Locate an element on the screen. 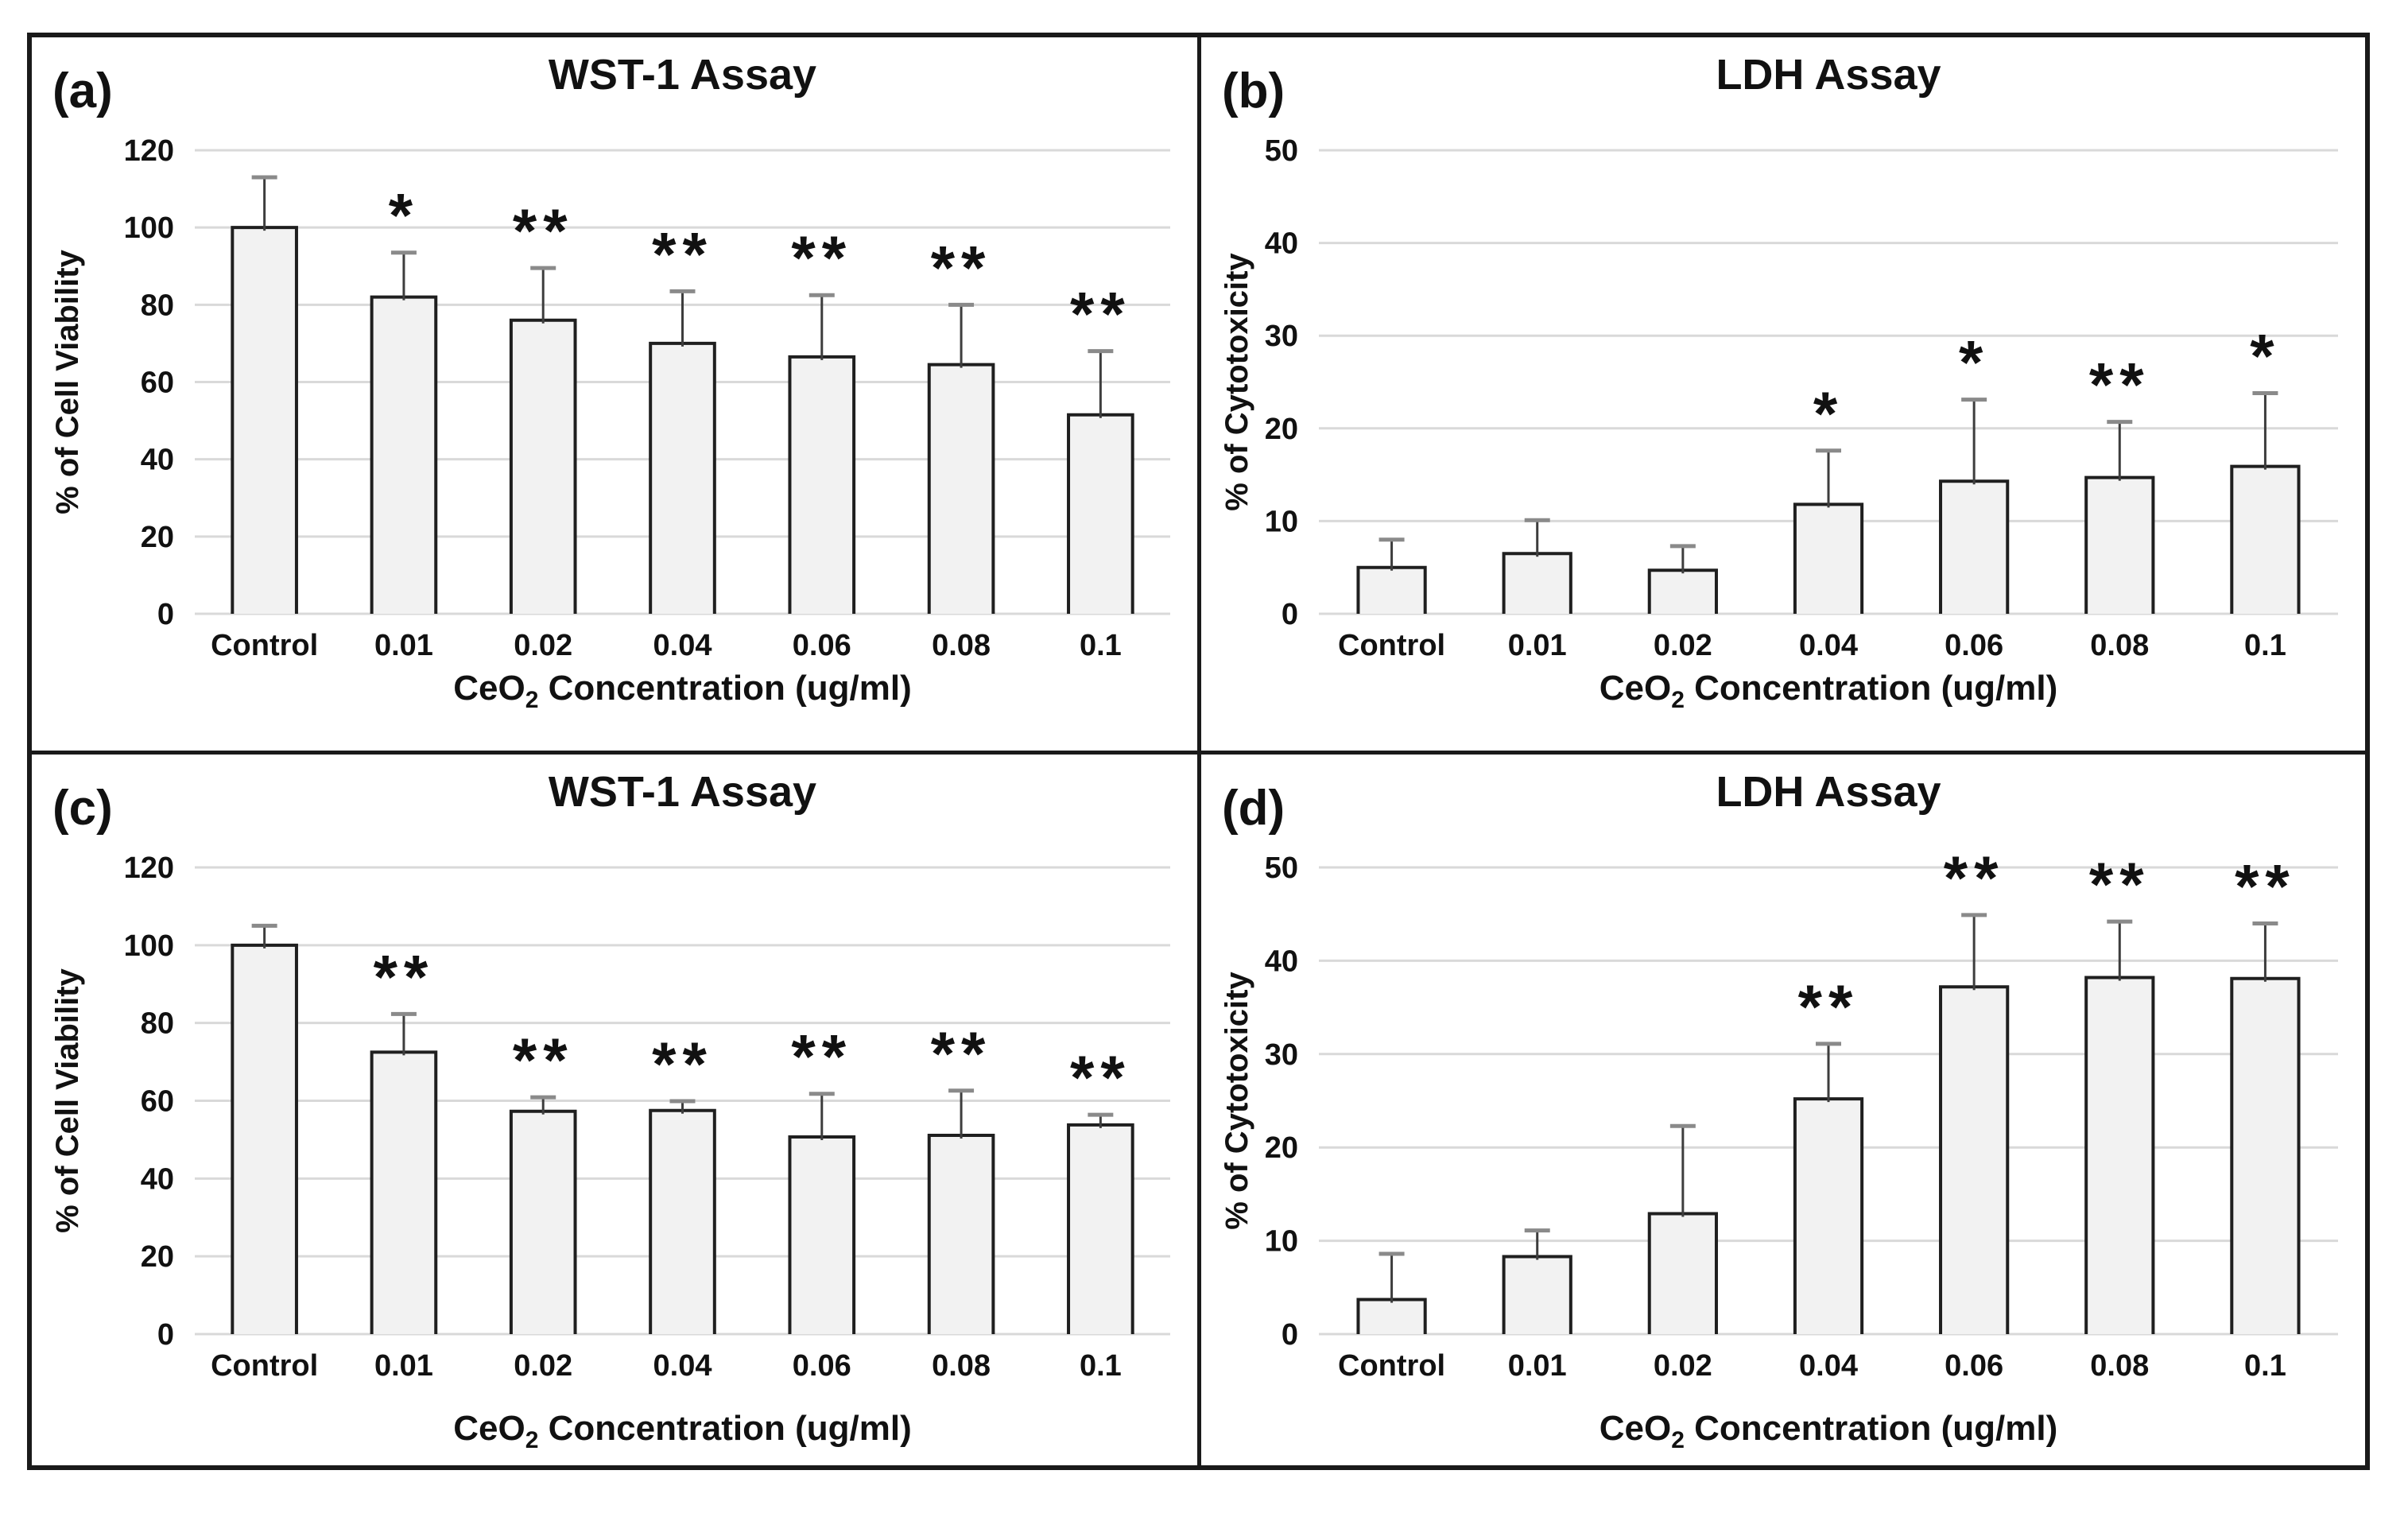 This screenshot has height=1513, width=2408. panel-label: (a) is located at coordinates (82, 91).